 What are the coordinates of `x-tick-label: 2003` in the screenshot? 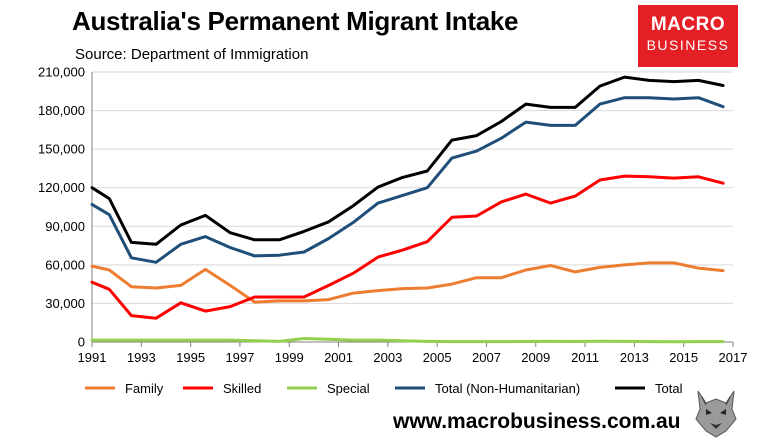 It's located at (387, 357).